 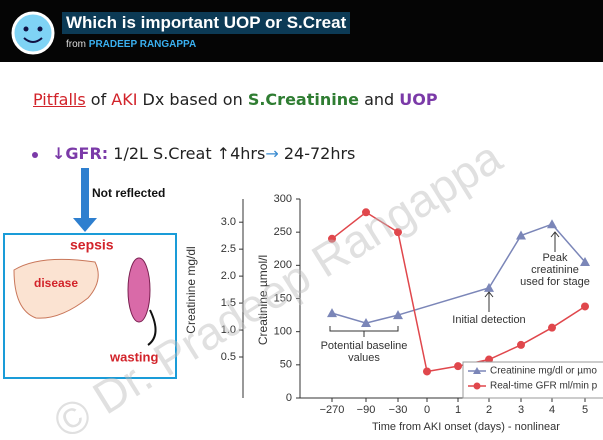 What do you see at coordinates (98, 99) in the screenshot?
I see `heading-part: of` at bounding box center [98, 99].